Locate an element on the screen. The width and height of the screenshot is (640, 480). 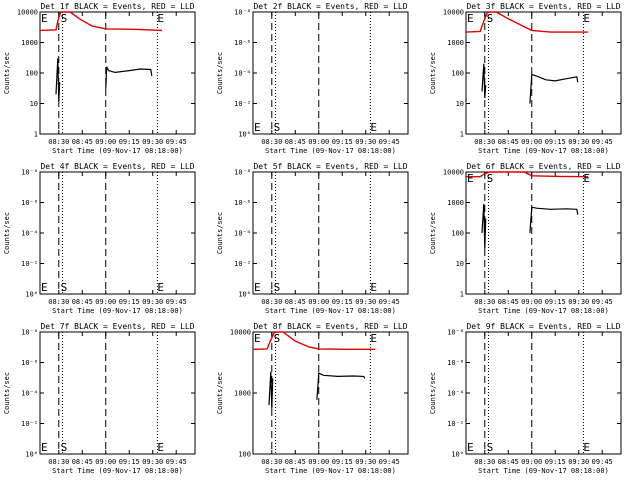
y-tick-label: 10000 is located at coordinates (453, 13).